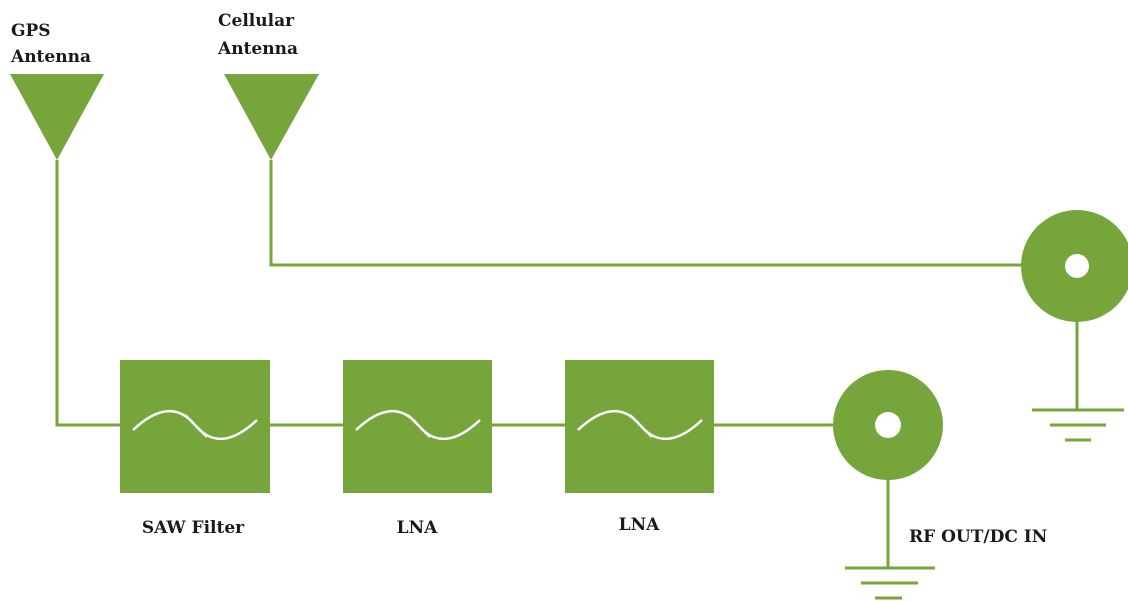 The height and width of the screenshot is (601, 1128). What do you see at coordinates (193, 528) in the screenshot?
I see `saw-filter-label: SAW Filter` at bounding box center [193, 528].